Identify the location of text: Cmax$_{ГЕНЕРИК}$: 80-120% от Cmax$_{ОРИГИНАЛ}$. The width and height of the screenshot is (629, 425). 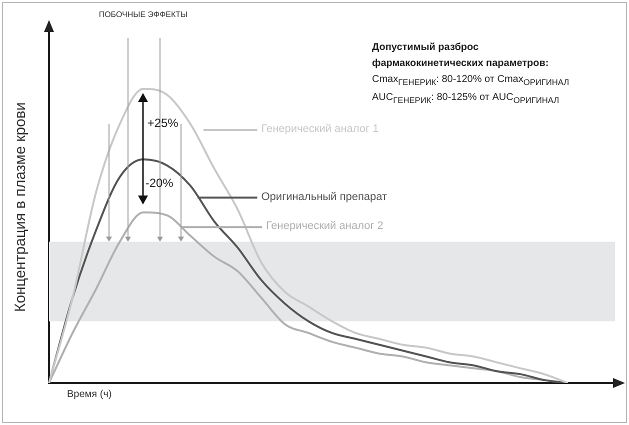
(471, 81).